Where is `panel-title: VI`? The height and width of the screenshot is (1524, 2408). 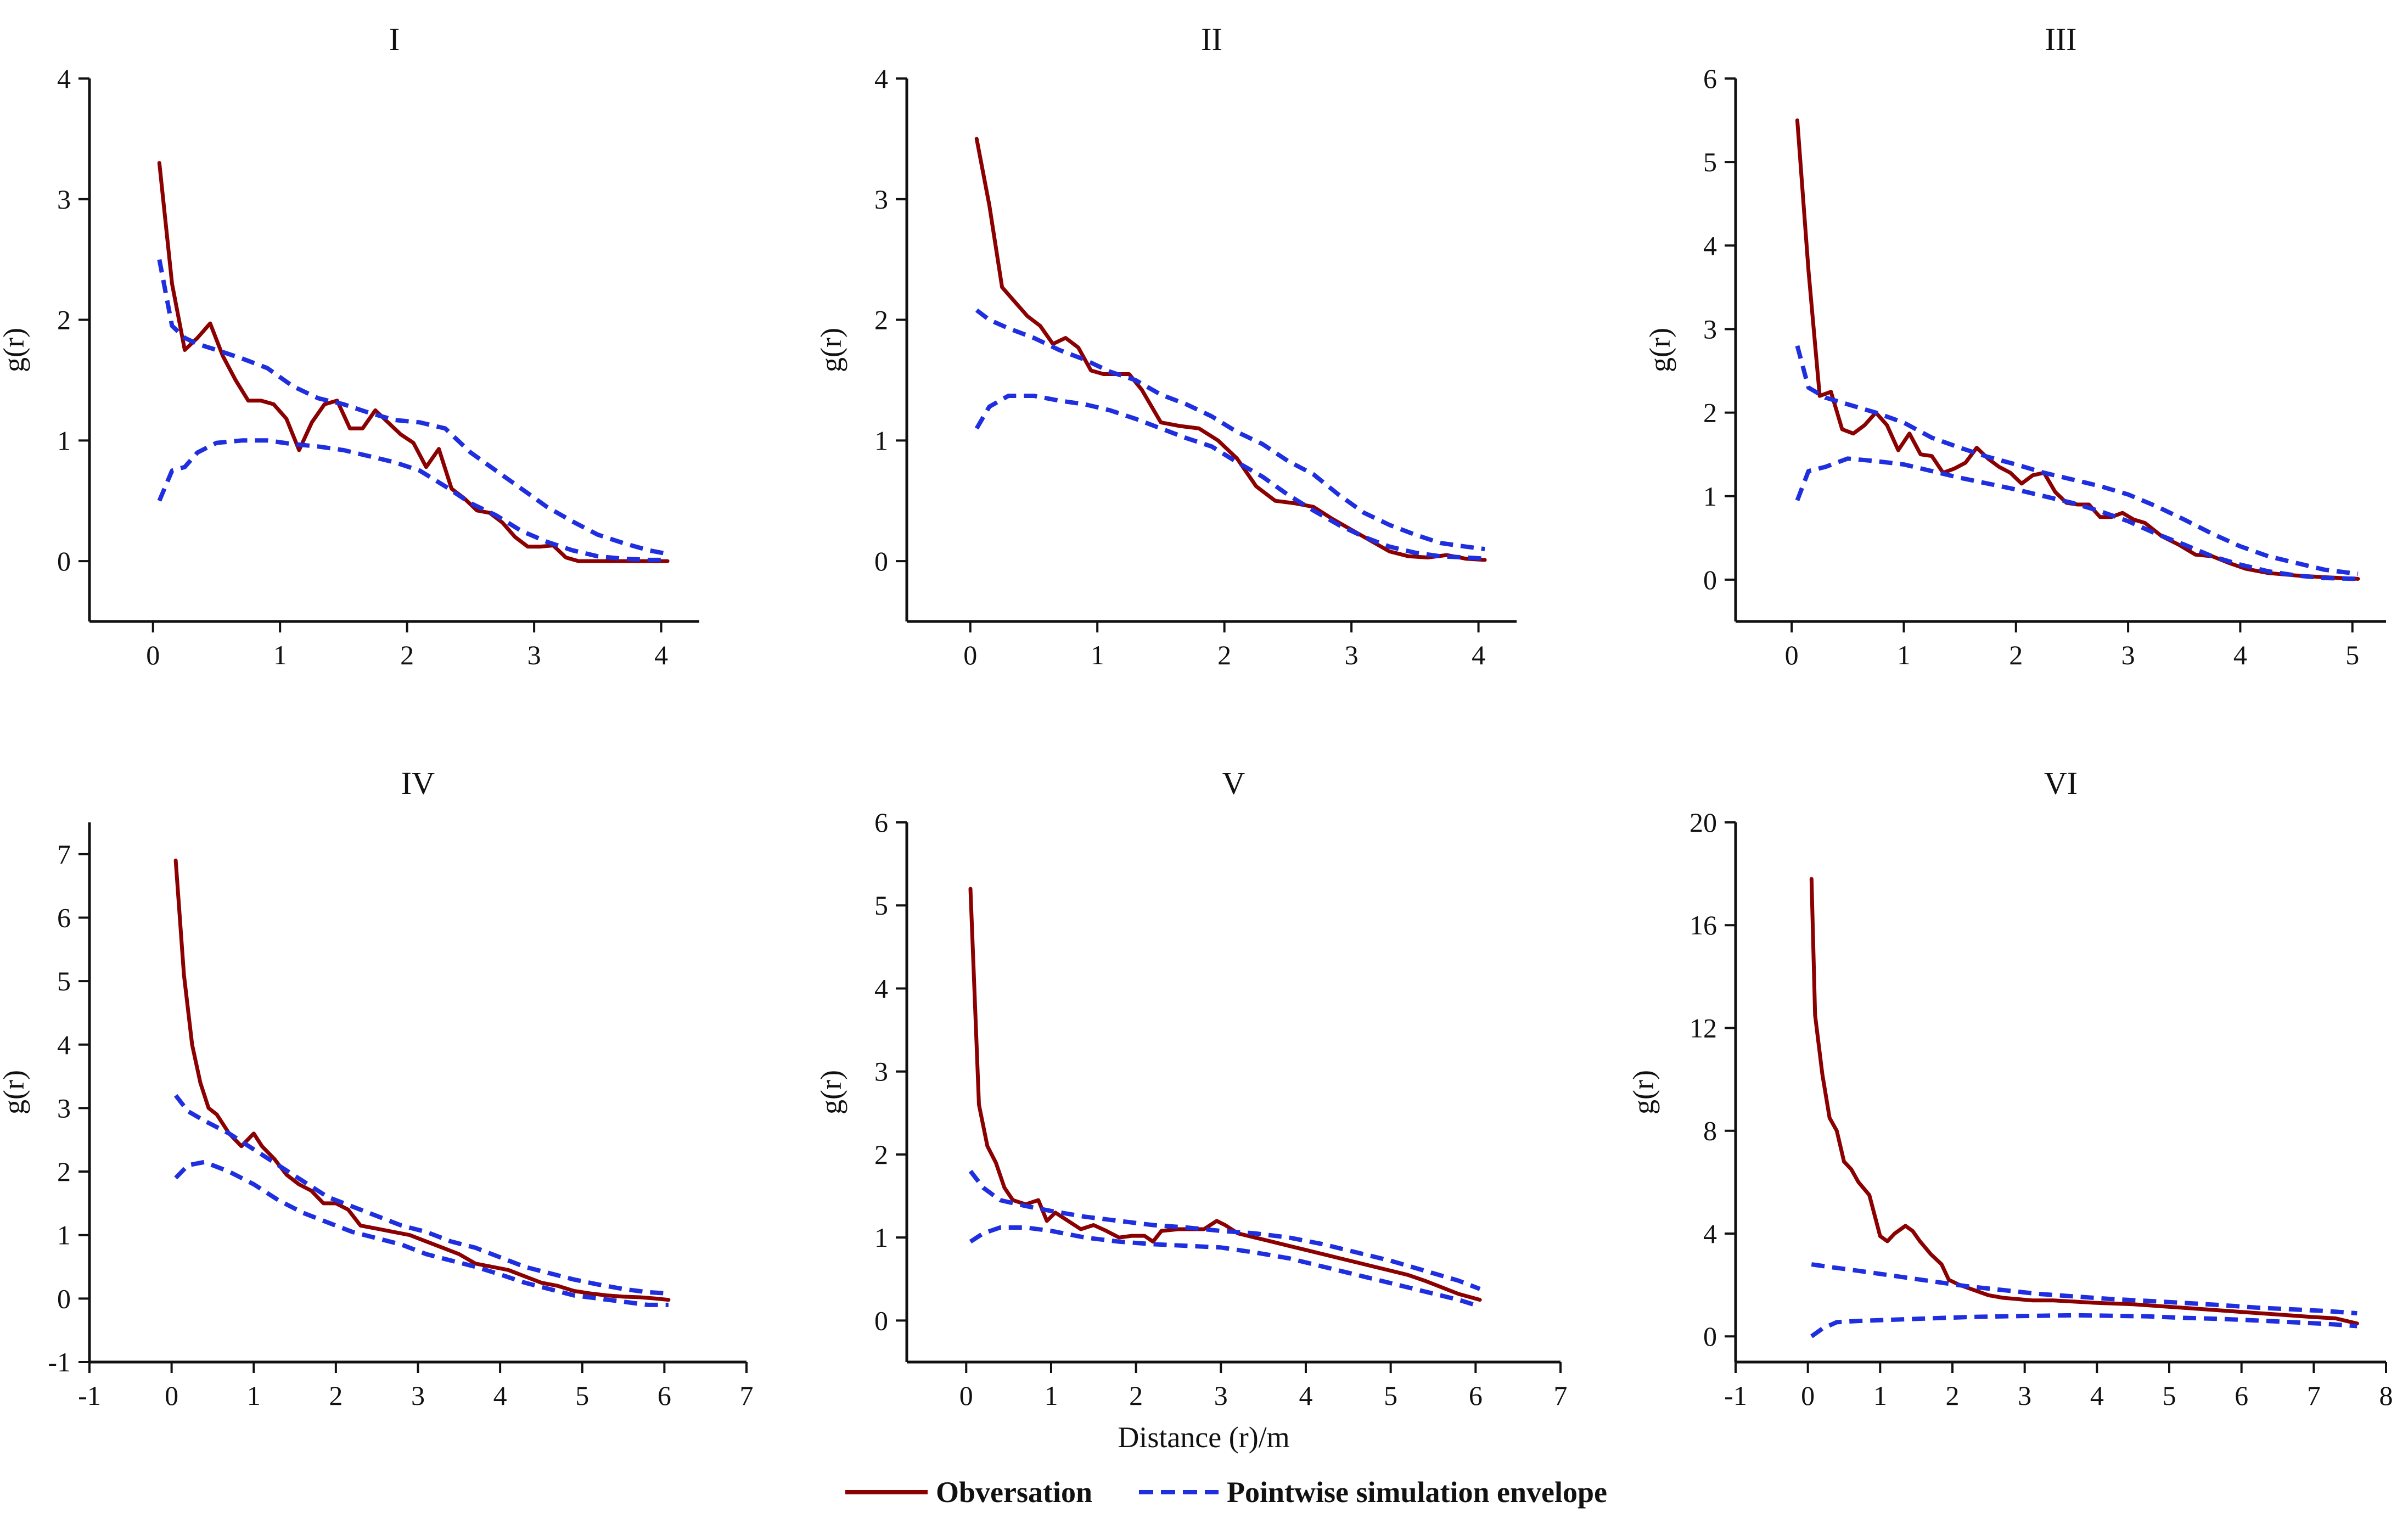 panel-title: VI is located at coordinates (2061, 783).